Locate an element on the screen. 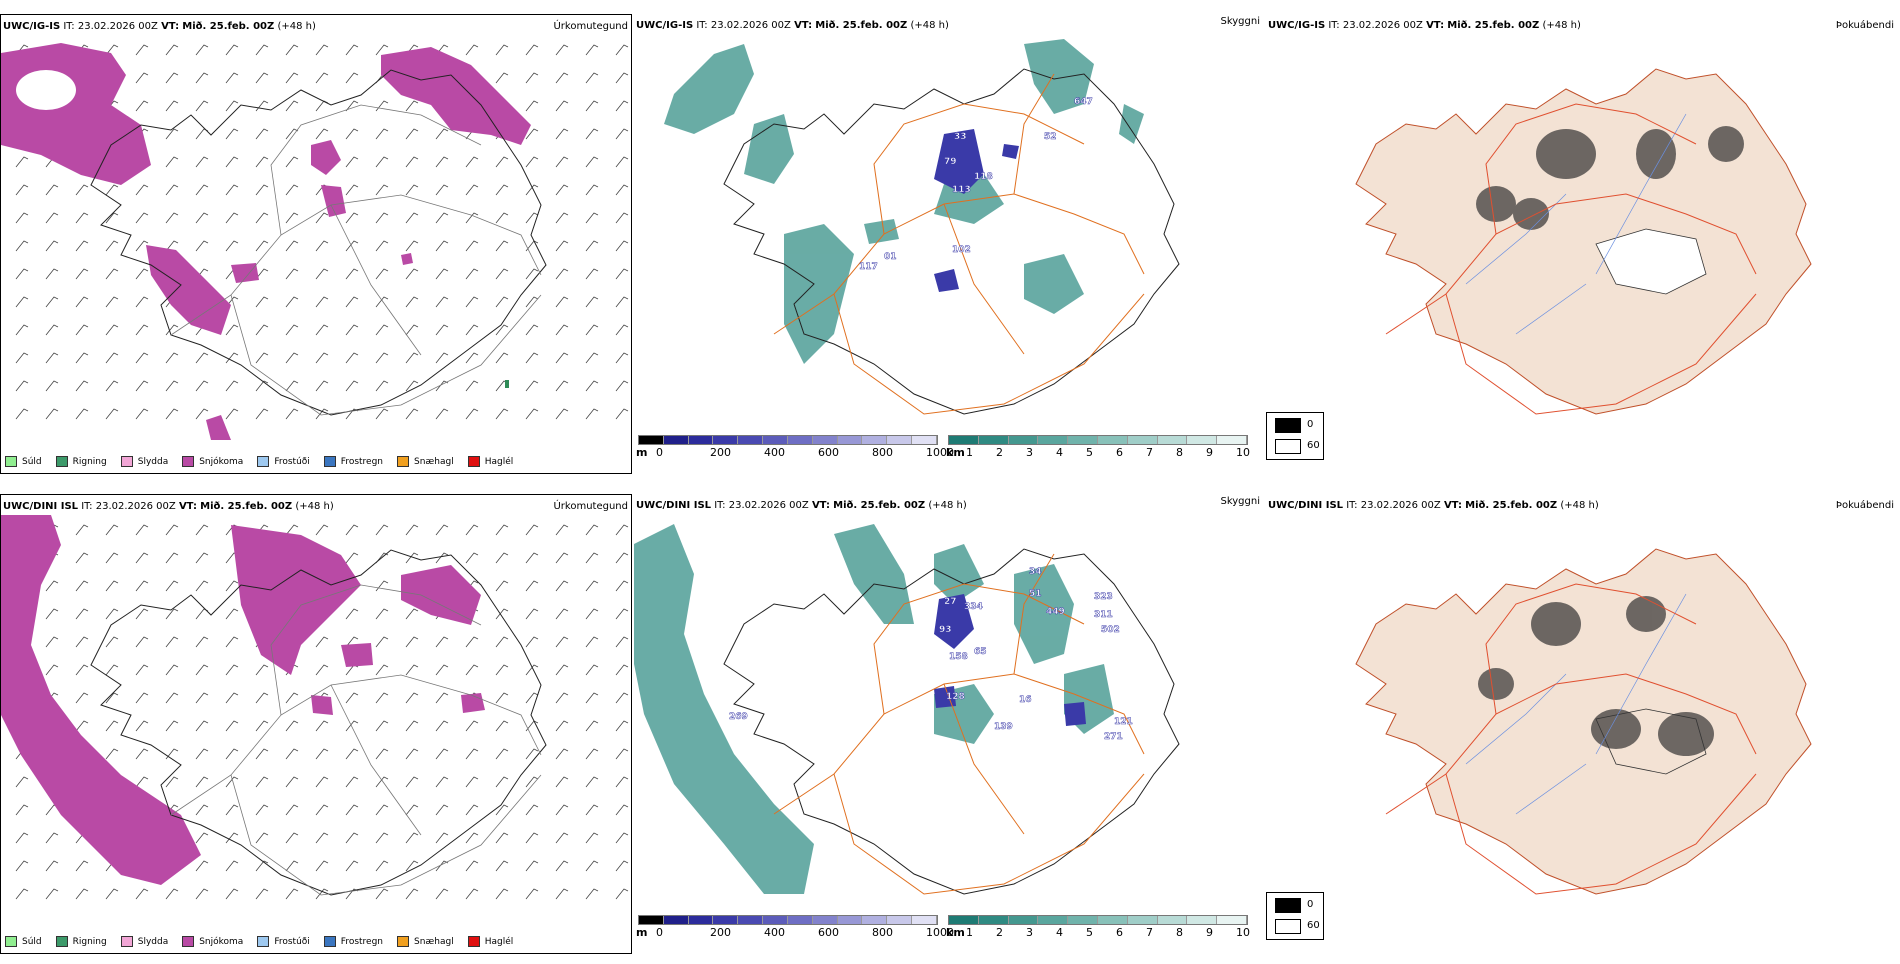 The height and width of the screenshot is (964, 1900). fog-legend-label-60: 60 is located at coordinates (1313, 925).